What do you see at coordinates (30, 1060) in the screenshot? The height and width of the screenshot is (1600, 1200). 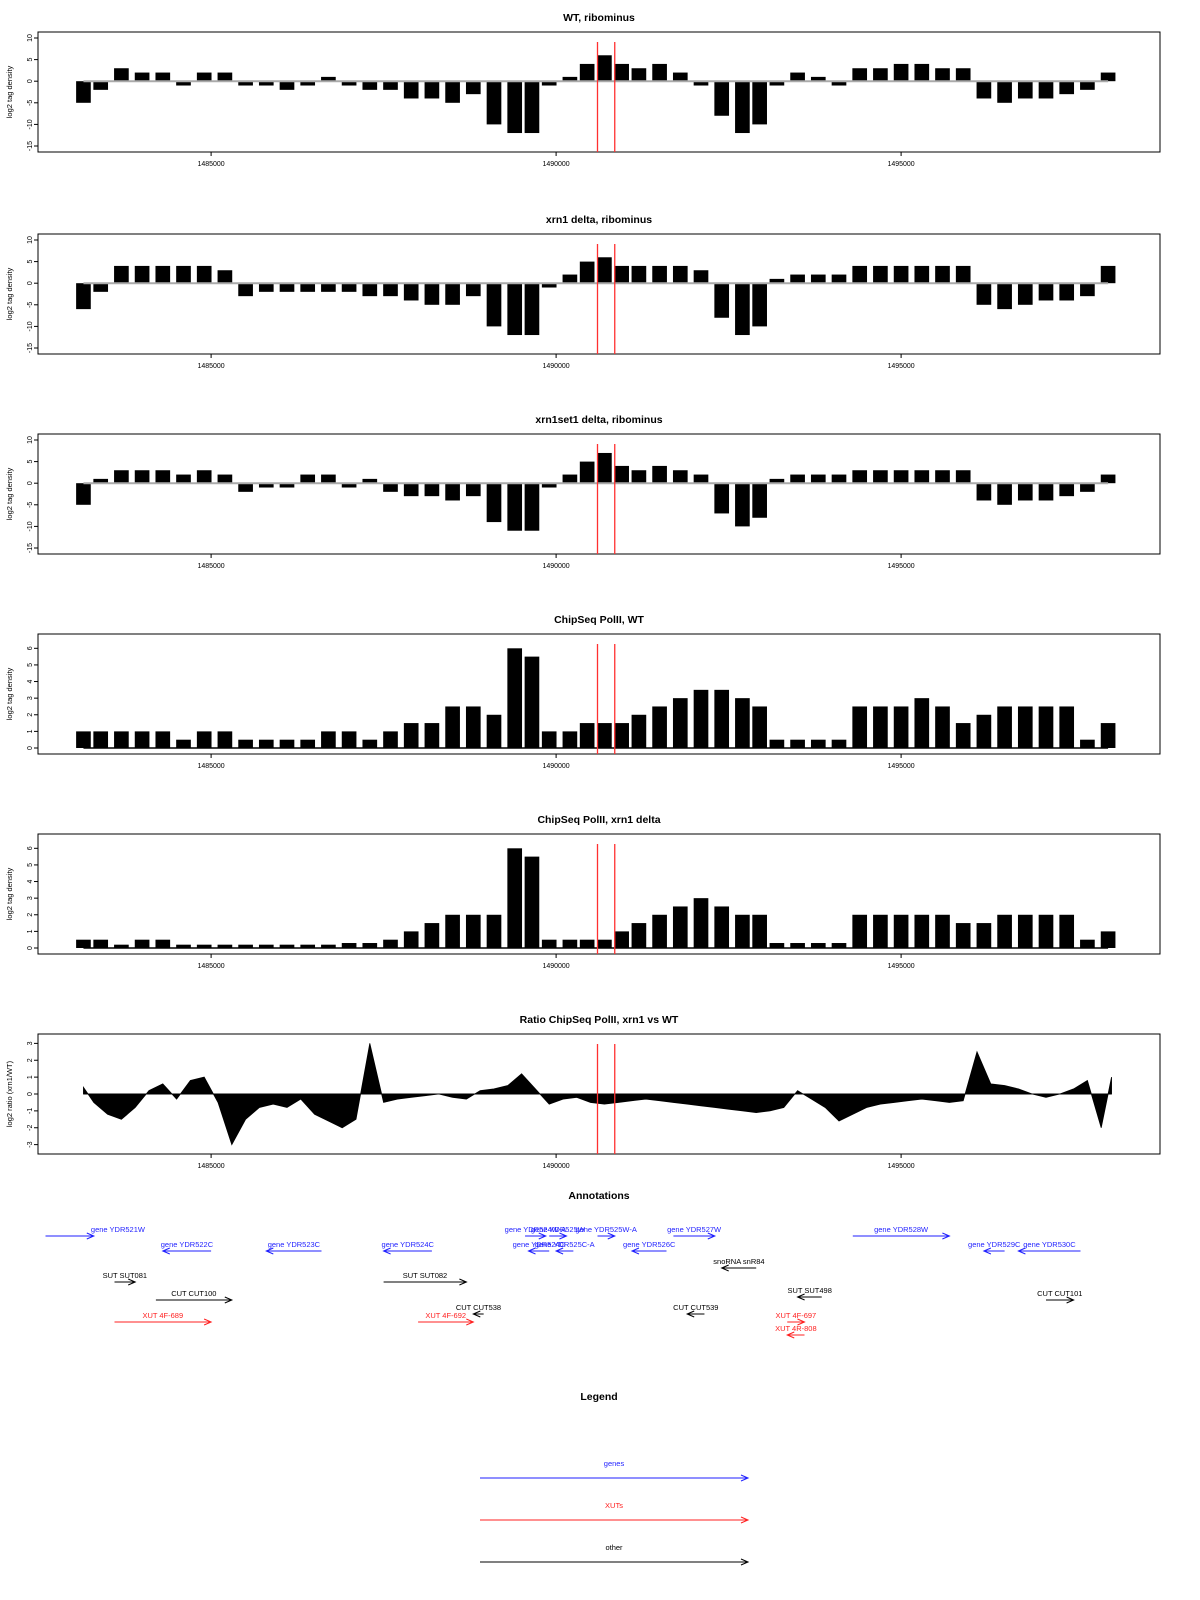 I see `y-tick-label: 2` at bounding box center [30, 1060].